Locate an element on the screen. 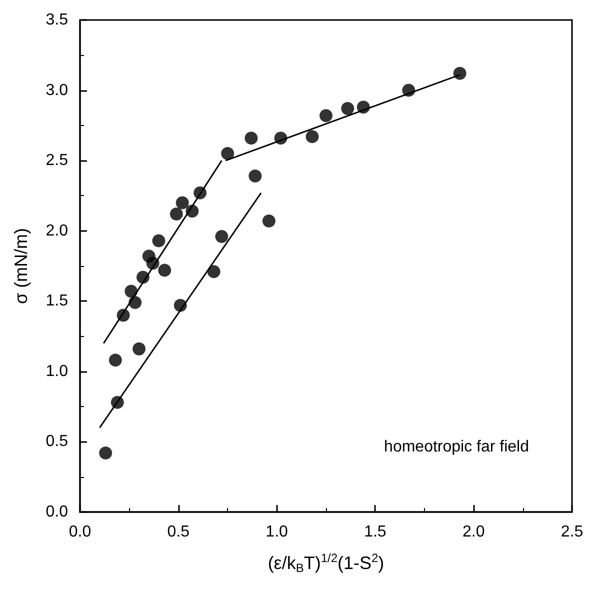 Image resolution: width=589 pixels, height=595 pixels. y-tick-label: 0.5 is located at coordinates (57, 441).